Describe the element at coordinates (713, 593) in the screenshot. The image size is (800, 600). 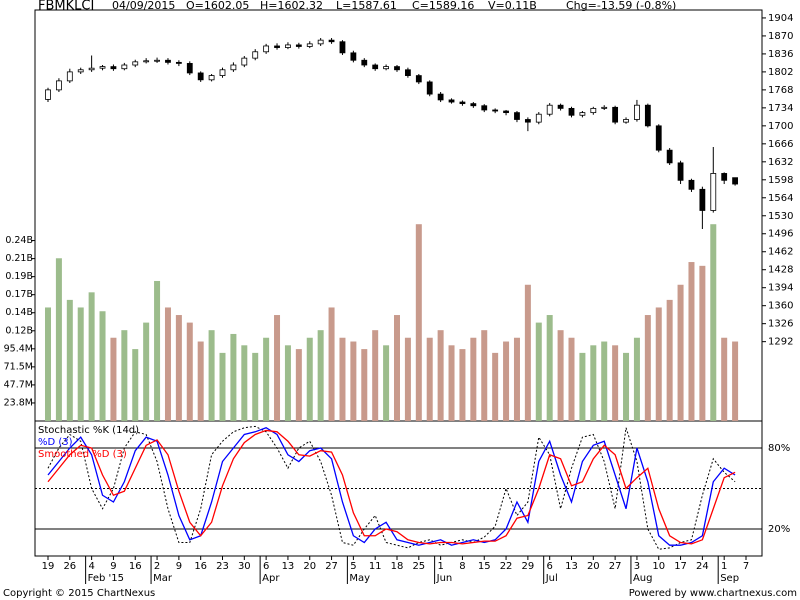
I see `powered-by: Powered by www.chartnexus.com` at that location.